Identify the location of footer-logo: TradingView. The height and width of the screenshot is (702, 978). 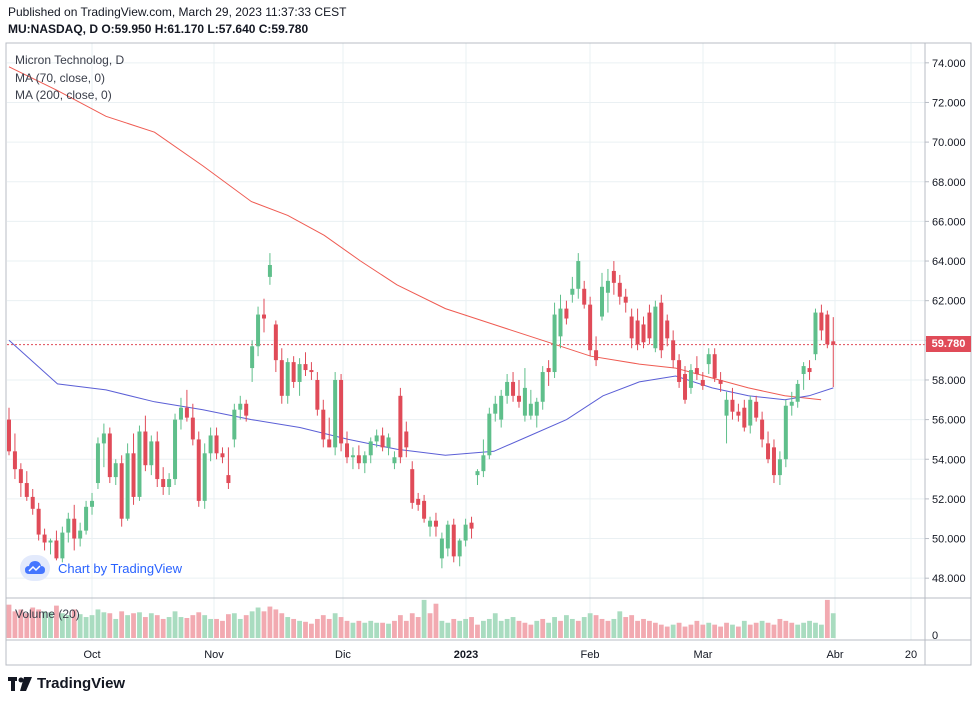
(66, 683).